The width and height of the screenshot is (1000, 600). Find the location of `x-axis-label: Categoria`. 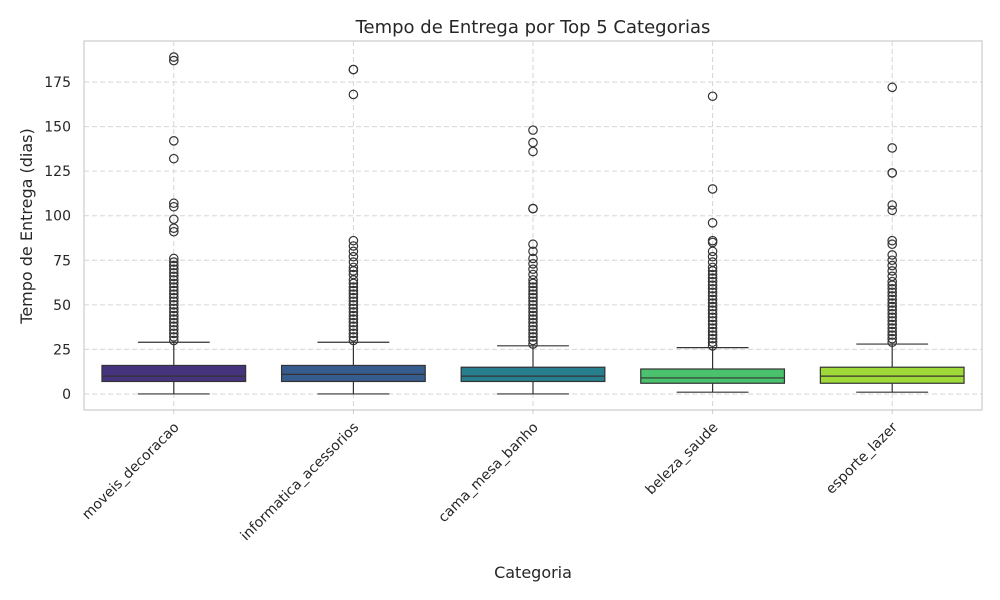

x-axis-label: Categoria is located at coordinates (533, 572).